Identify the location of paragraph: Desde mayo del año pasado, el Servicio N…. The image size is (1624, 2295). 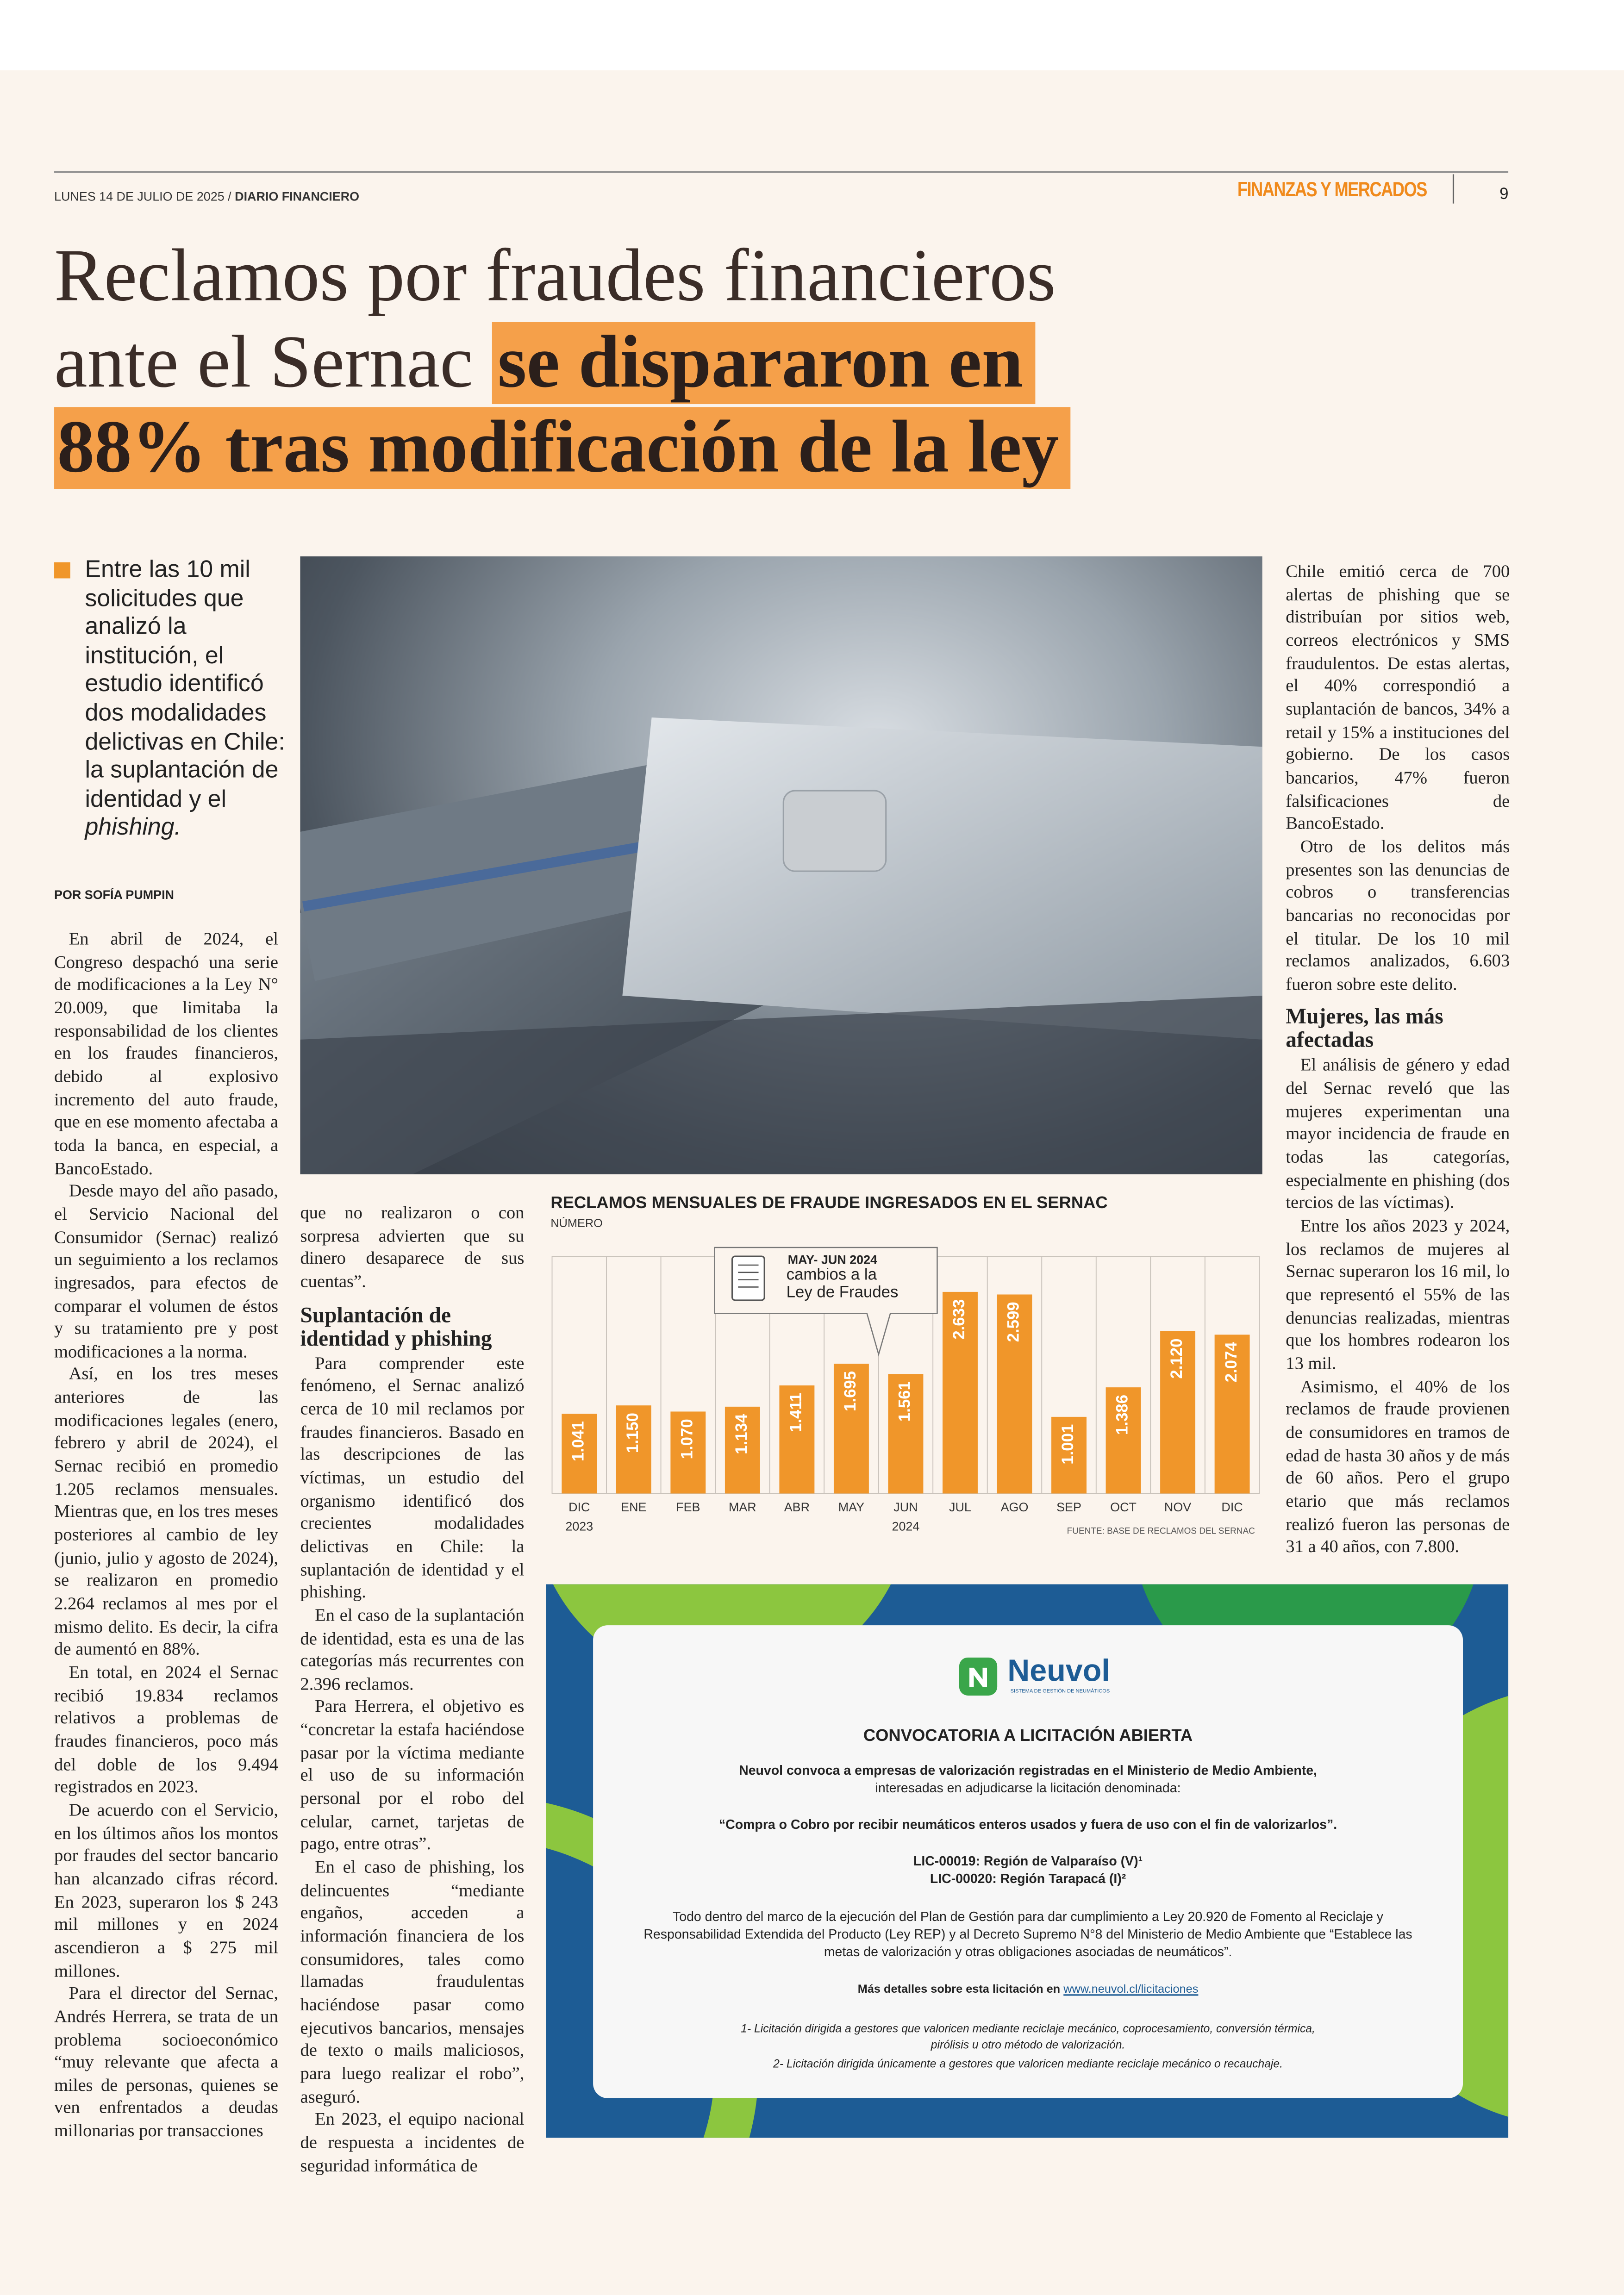
(166, 1271).